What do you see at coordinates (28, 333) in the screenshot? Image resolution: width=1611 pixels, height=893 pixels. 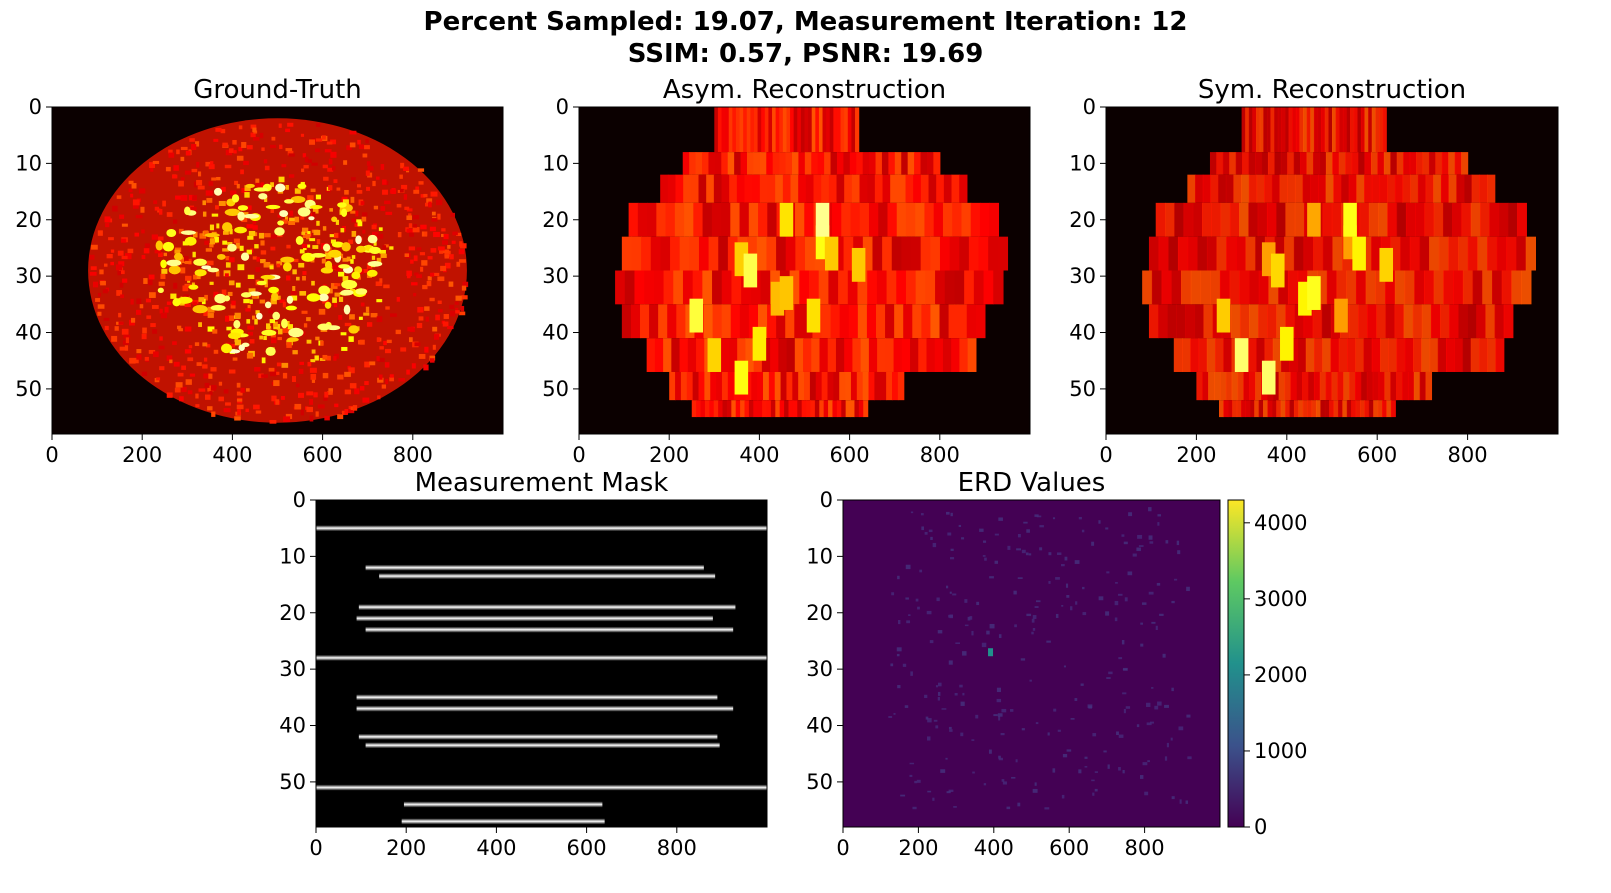 I see `chart-0-ytick-label-4: 40` at bounding box center [28, 333].